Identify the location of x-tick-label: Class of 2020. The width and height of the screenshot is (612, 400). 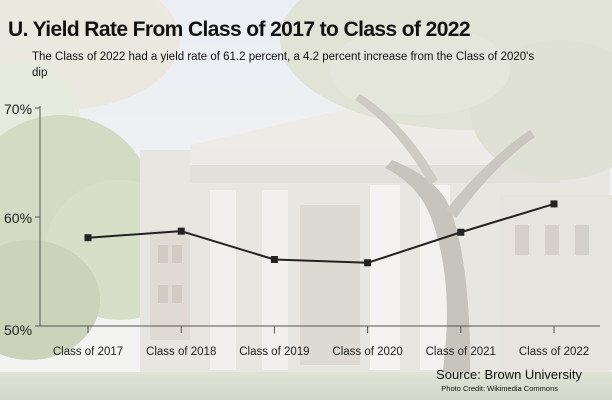
(367, 352).